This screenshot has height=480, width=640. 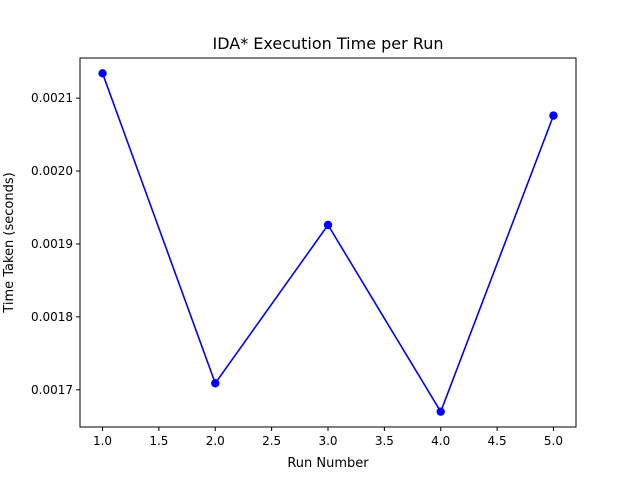 What do you see at coordinates (328, 463) in the screenshot?
I see `x-axis-label: Run Number` at bounding box center [328, 463].